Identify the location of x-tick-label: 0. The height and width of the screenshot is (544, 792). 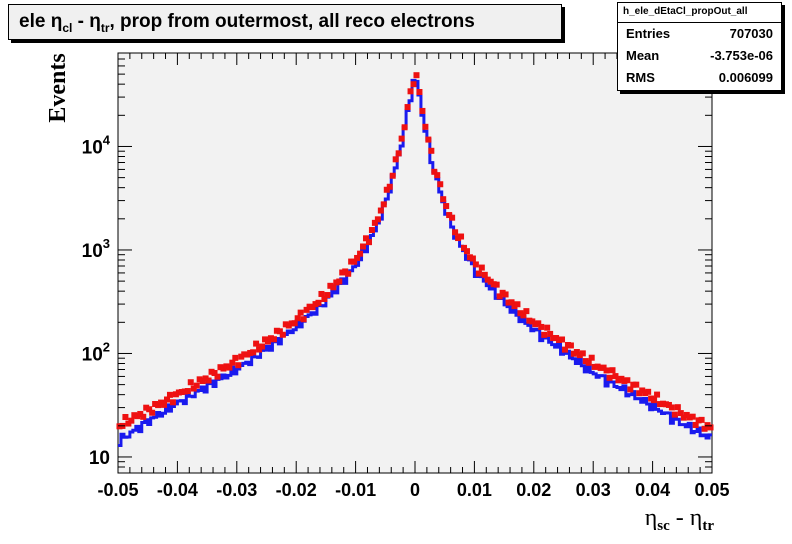
(415, 490).